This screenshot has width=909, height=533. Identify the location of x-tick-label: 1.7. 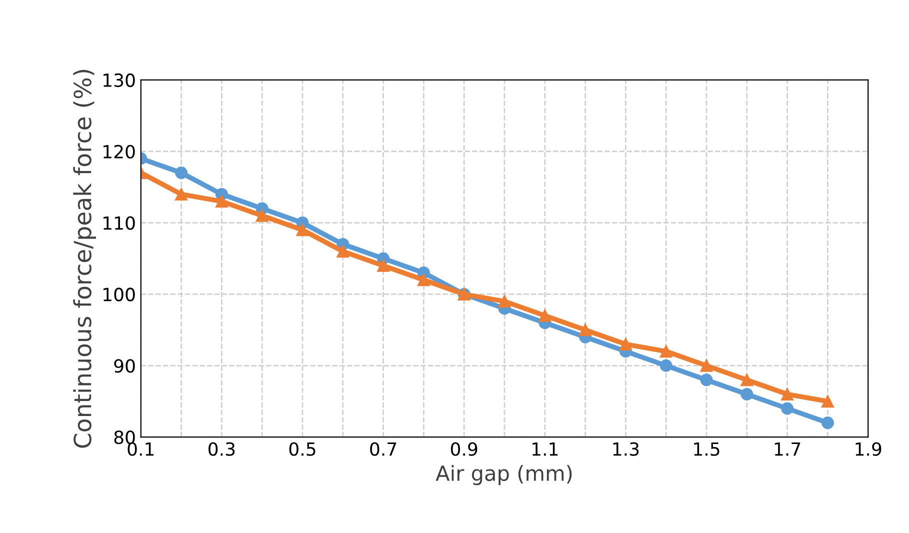
(787, 449).